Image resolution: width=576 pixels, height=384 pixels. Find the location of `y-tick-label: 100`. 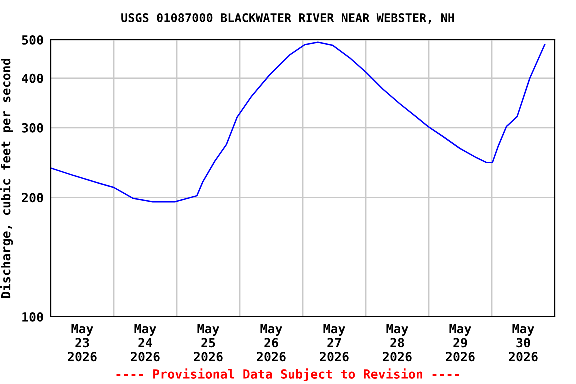

y-tick-label: 100 is located at coordinates (33, 317).